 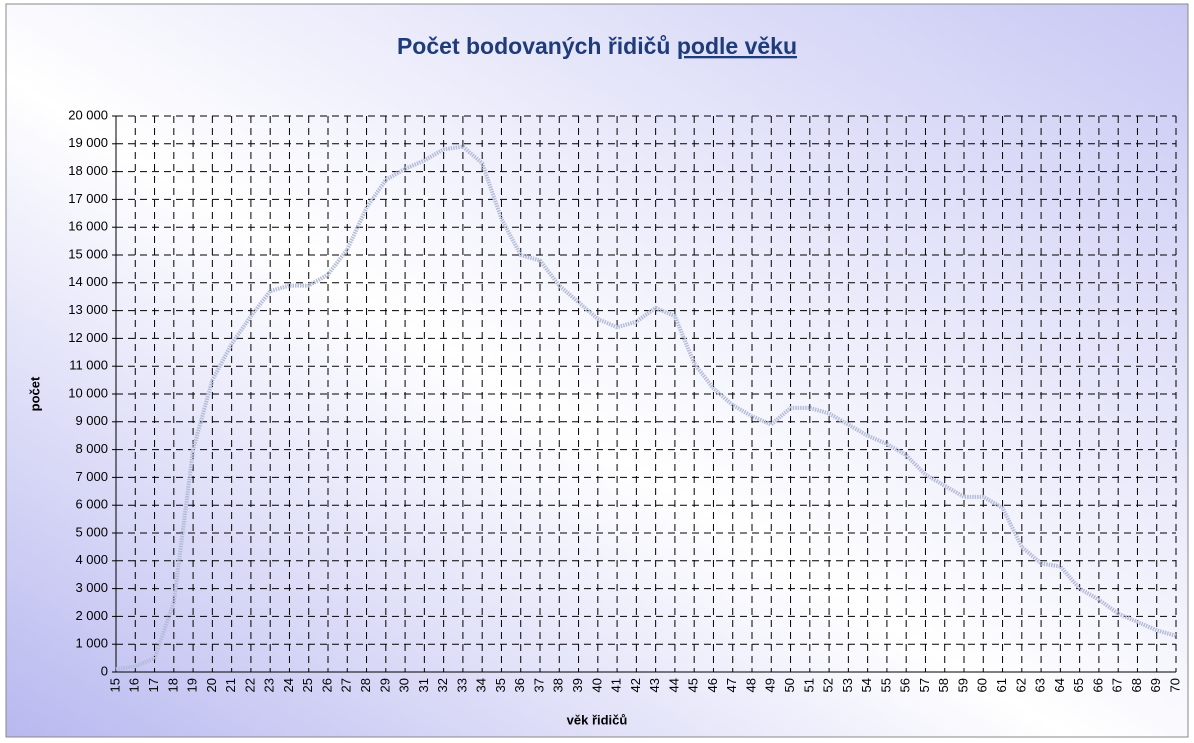 I want to click on x-tick-label: 53, so click(x=847, y=685).